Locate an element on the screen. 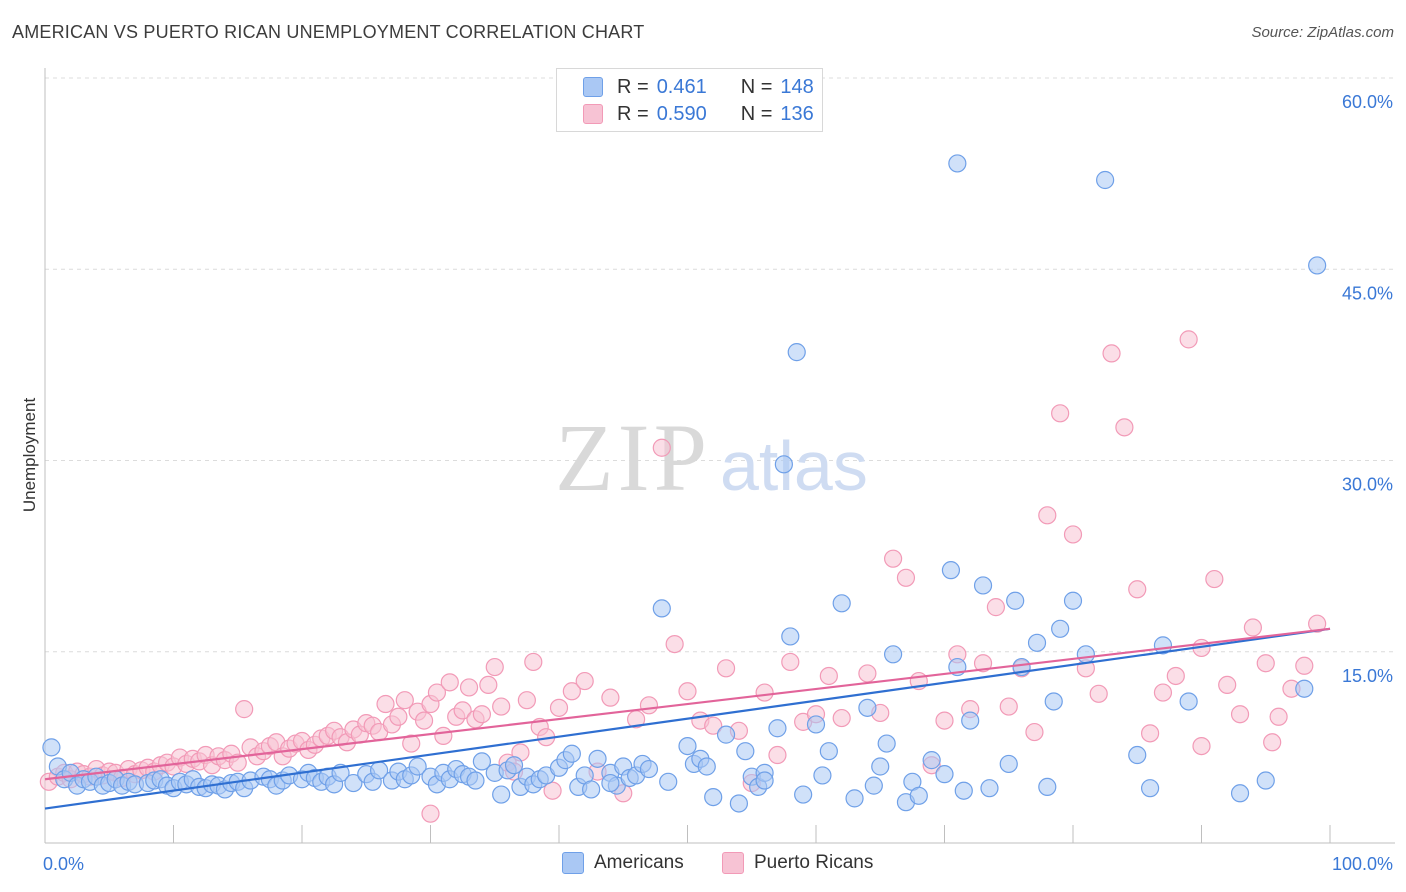 The width and height of the screenshot is (1406, 892). legend-row-americans: R = 0.461 N = 148 is located at coordinates (698, 87).